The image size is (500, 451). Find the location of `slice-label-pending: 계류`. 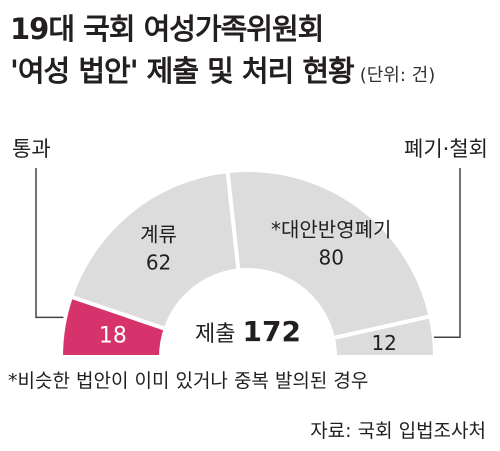

slice-label-pending: 계류 is located at coordinates (158, 234).